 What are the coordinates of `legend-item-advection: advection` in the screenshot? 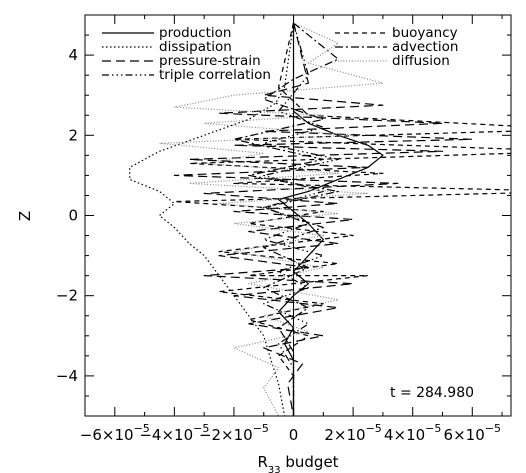 It's located at (396, 47).